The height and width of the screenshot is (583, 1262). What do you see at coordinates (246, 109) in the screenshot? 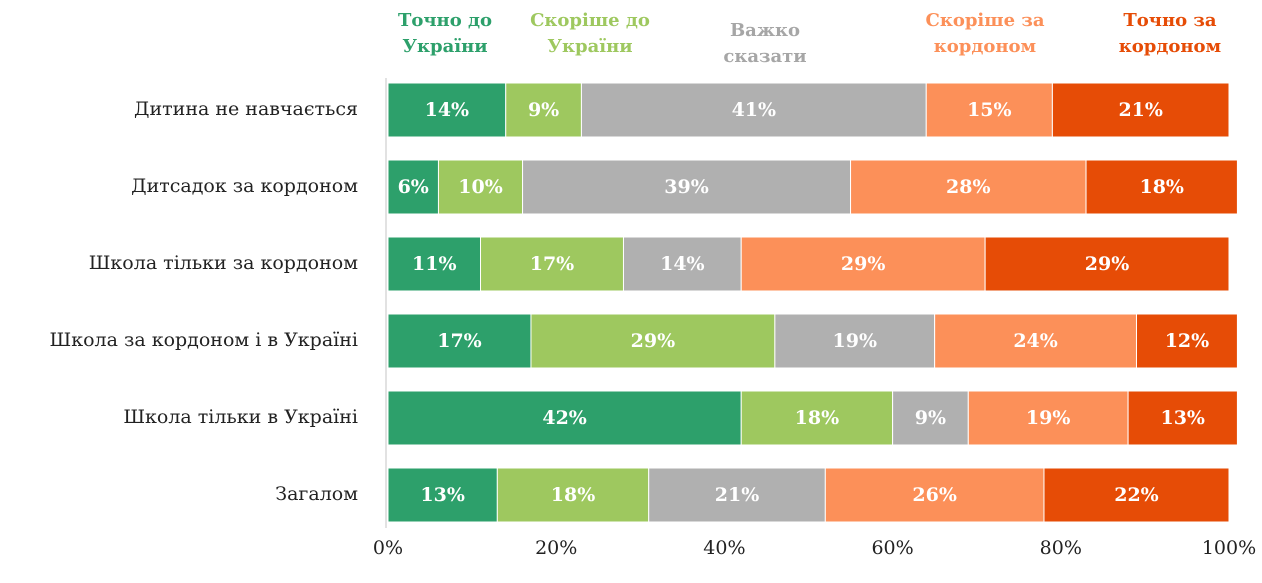
I see `category-label: Дитина не навчається` at bounding box center [246, 109].